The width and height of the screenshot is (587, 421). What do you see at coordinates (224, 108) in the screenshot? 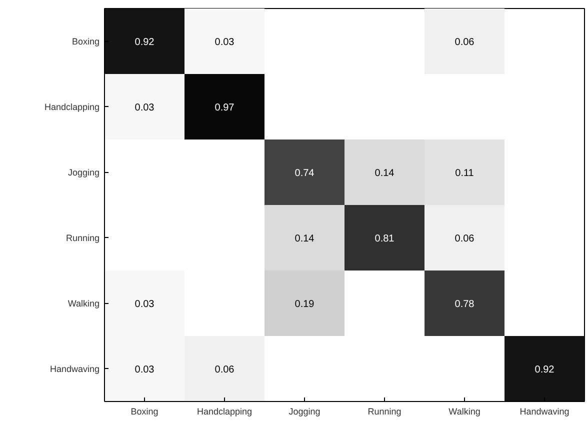
I see `data-label: 0.97` at bounding box center [224, 108].